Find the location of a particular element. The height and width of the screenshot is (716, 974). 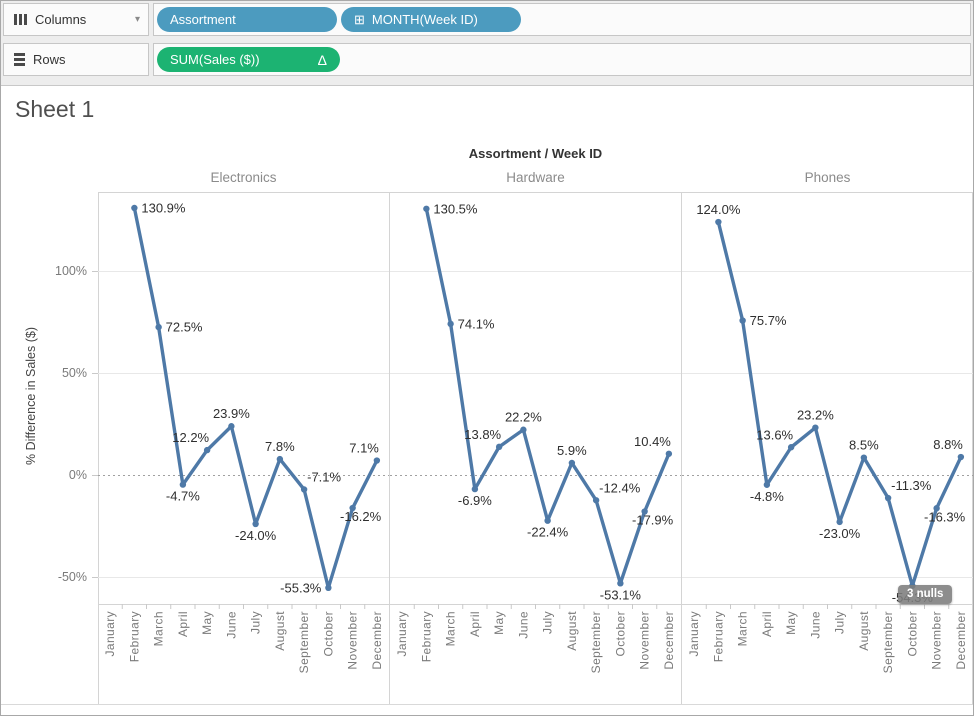

x-tick-label: August is located at coordinates (864, 631).